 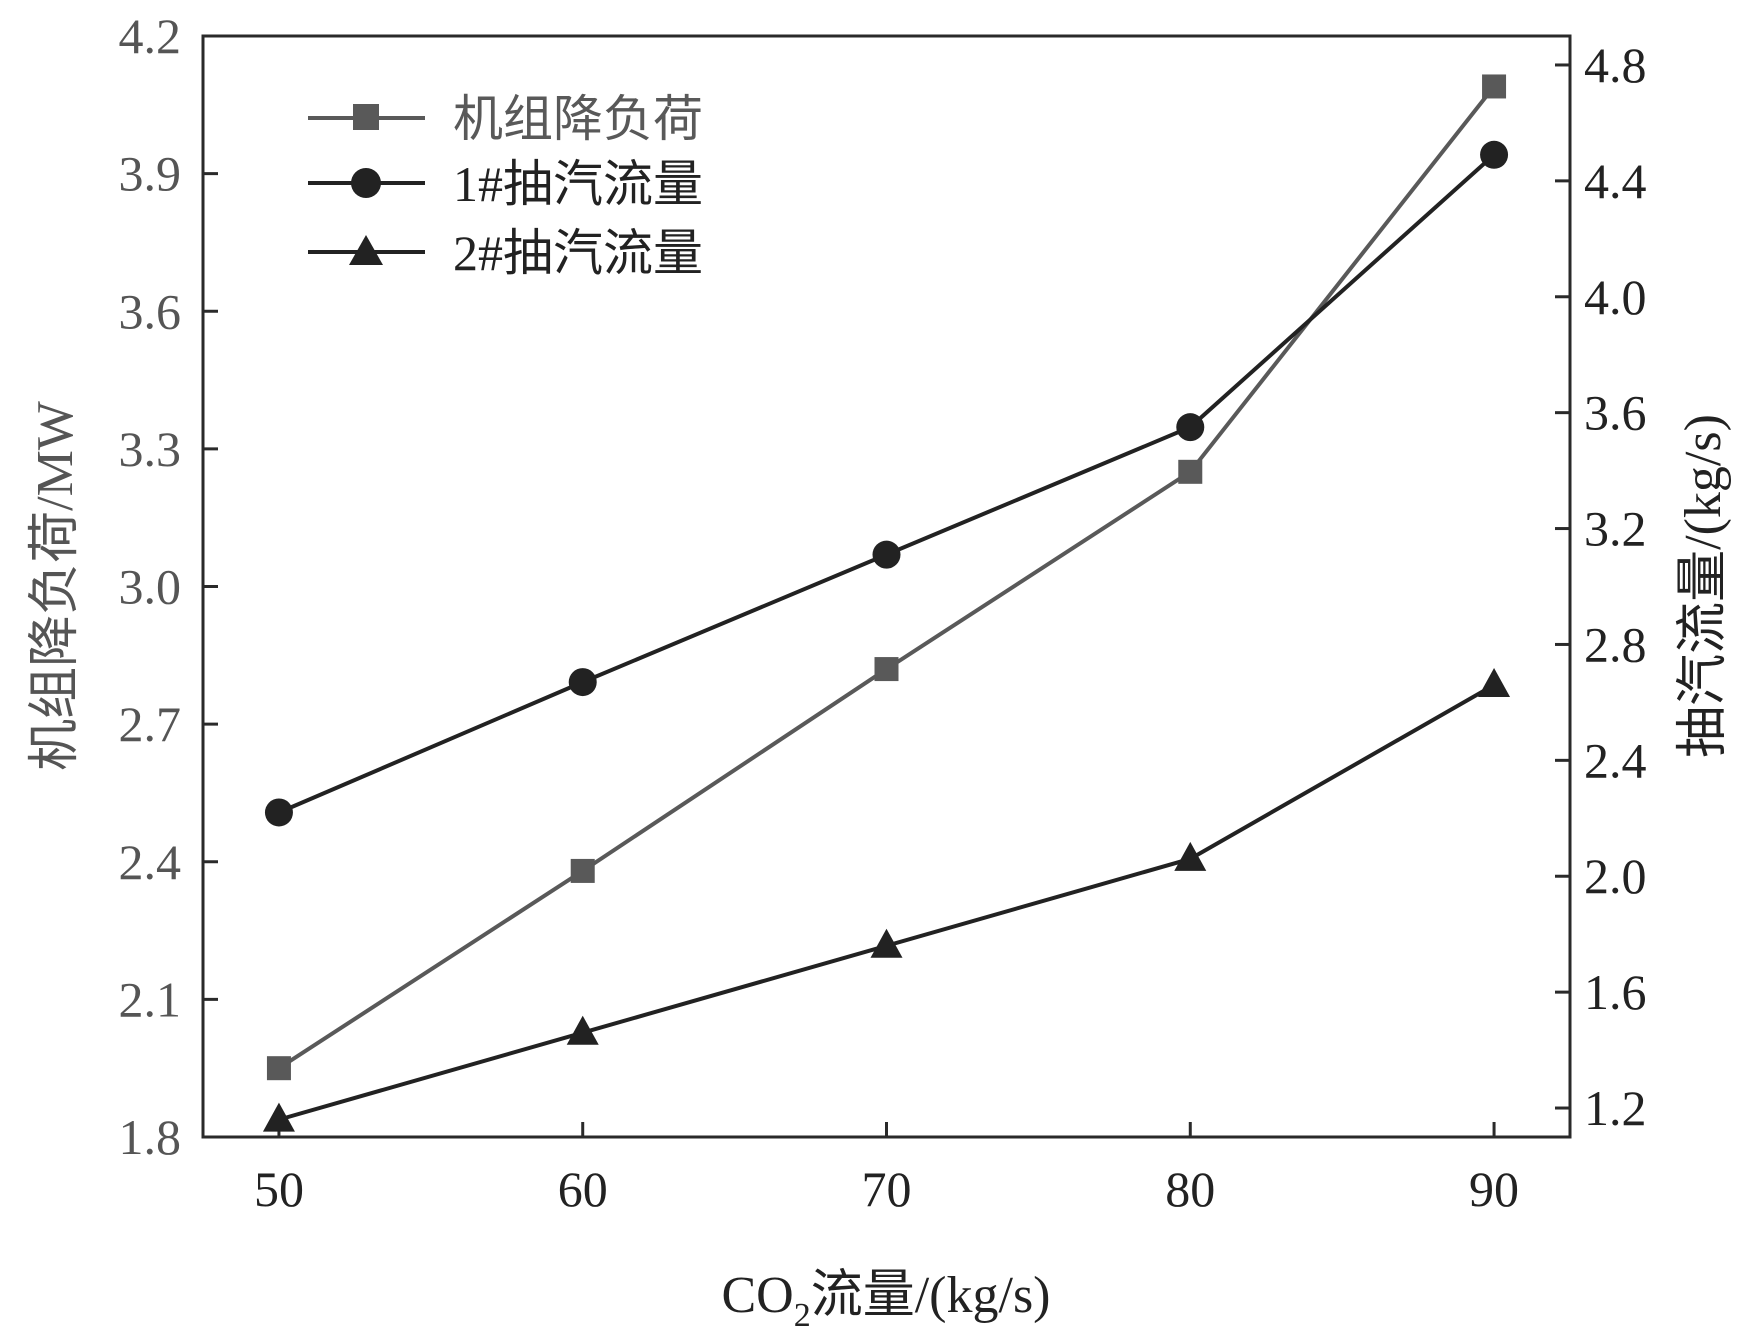 I want to click on left-axis-title: 机组降负荷/MW, so click(x=55, y=586).